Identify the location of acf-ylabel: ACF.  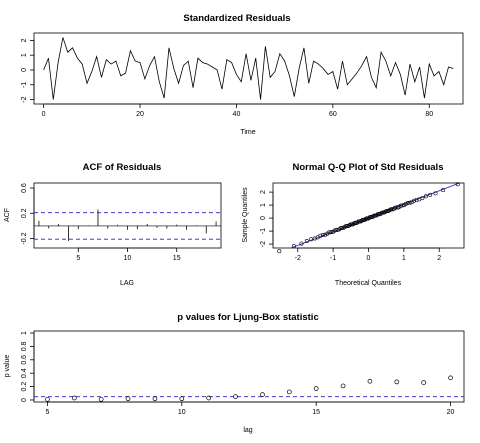
(7, 215).